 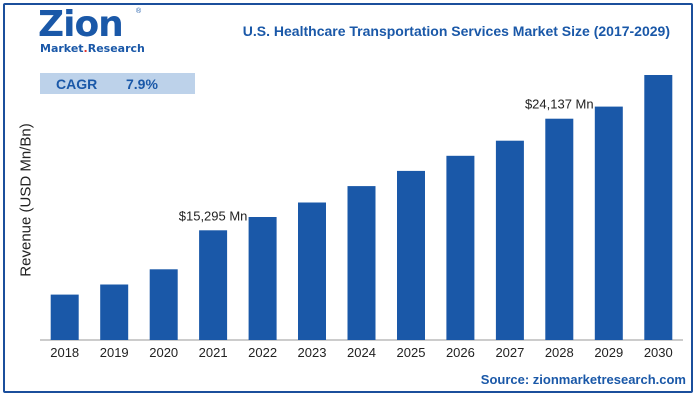 What do you see at coordinates (213, 285) in the screenshot?
I see `bar-2021` at bounding box center [213, 285].